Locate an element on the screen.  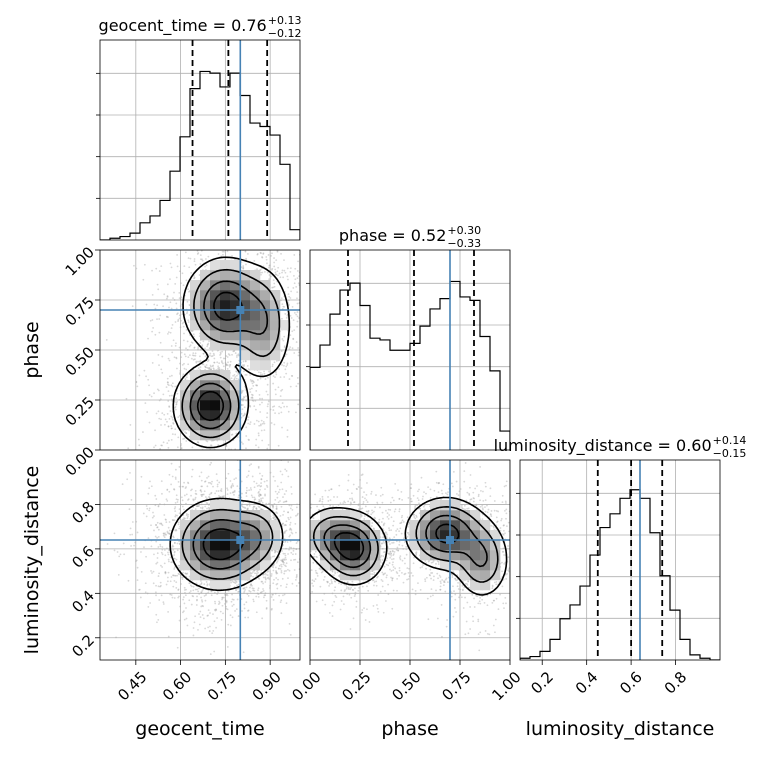
marginal-panel-geocent_time: geocent_time = 0.76 +0.13−0.12 is located at coordinates (198, 127).